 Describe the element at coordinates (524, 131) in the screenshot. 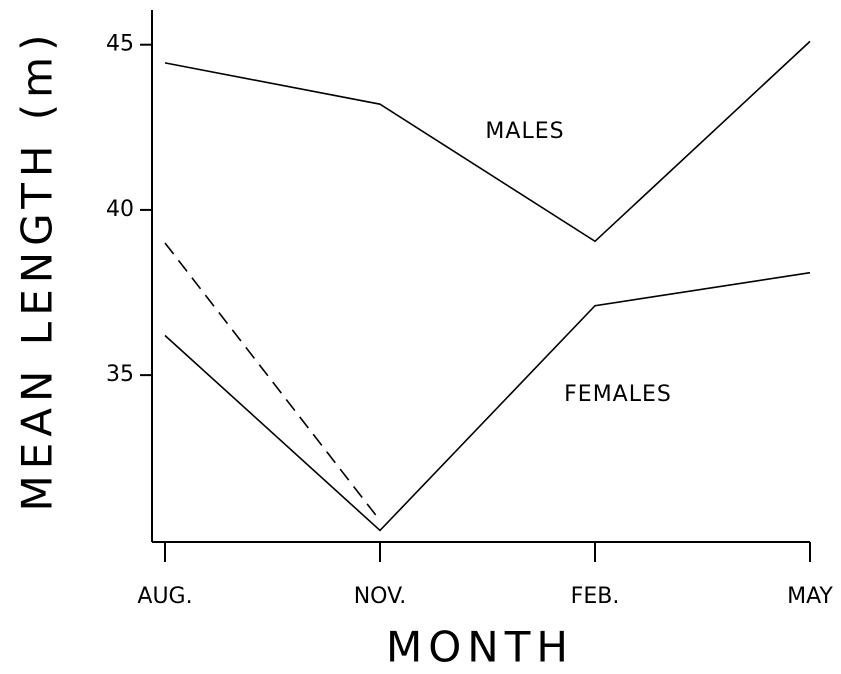

I see `series-label: MALES` at that location.